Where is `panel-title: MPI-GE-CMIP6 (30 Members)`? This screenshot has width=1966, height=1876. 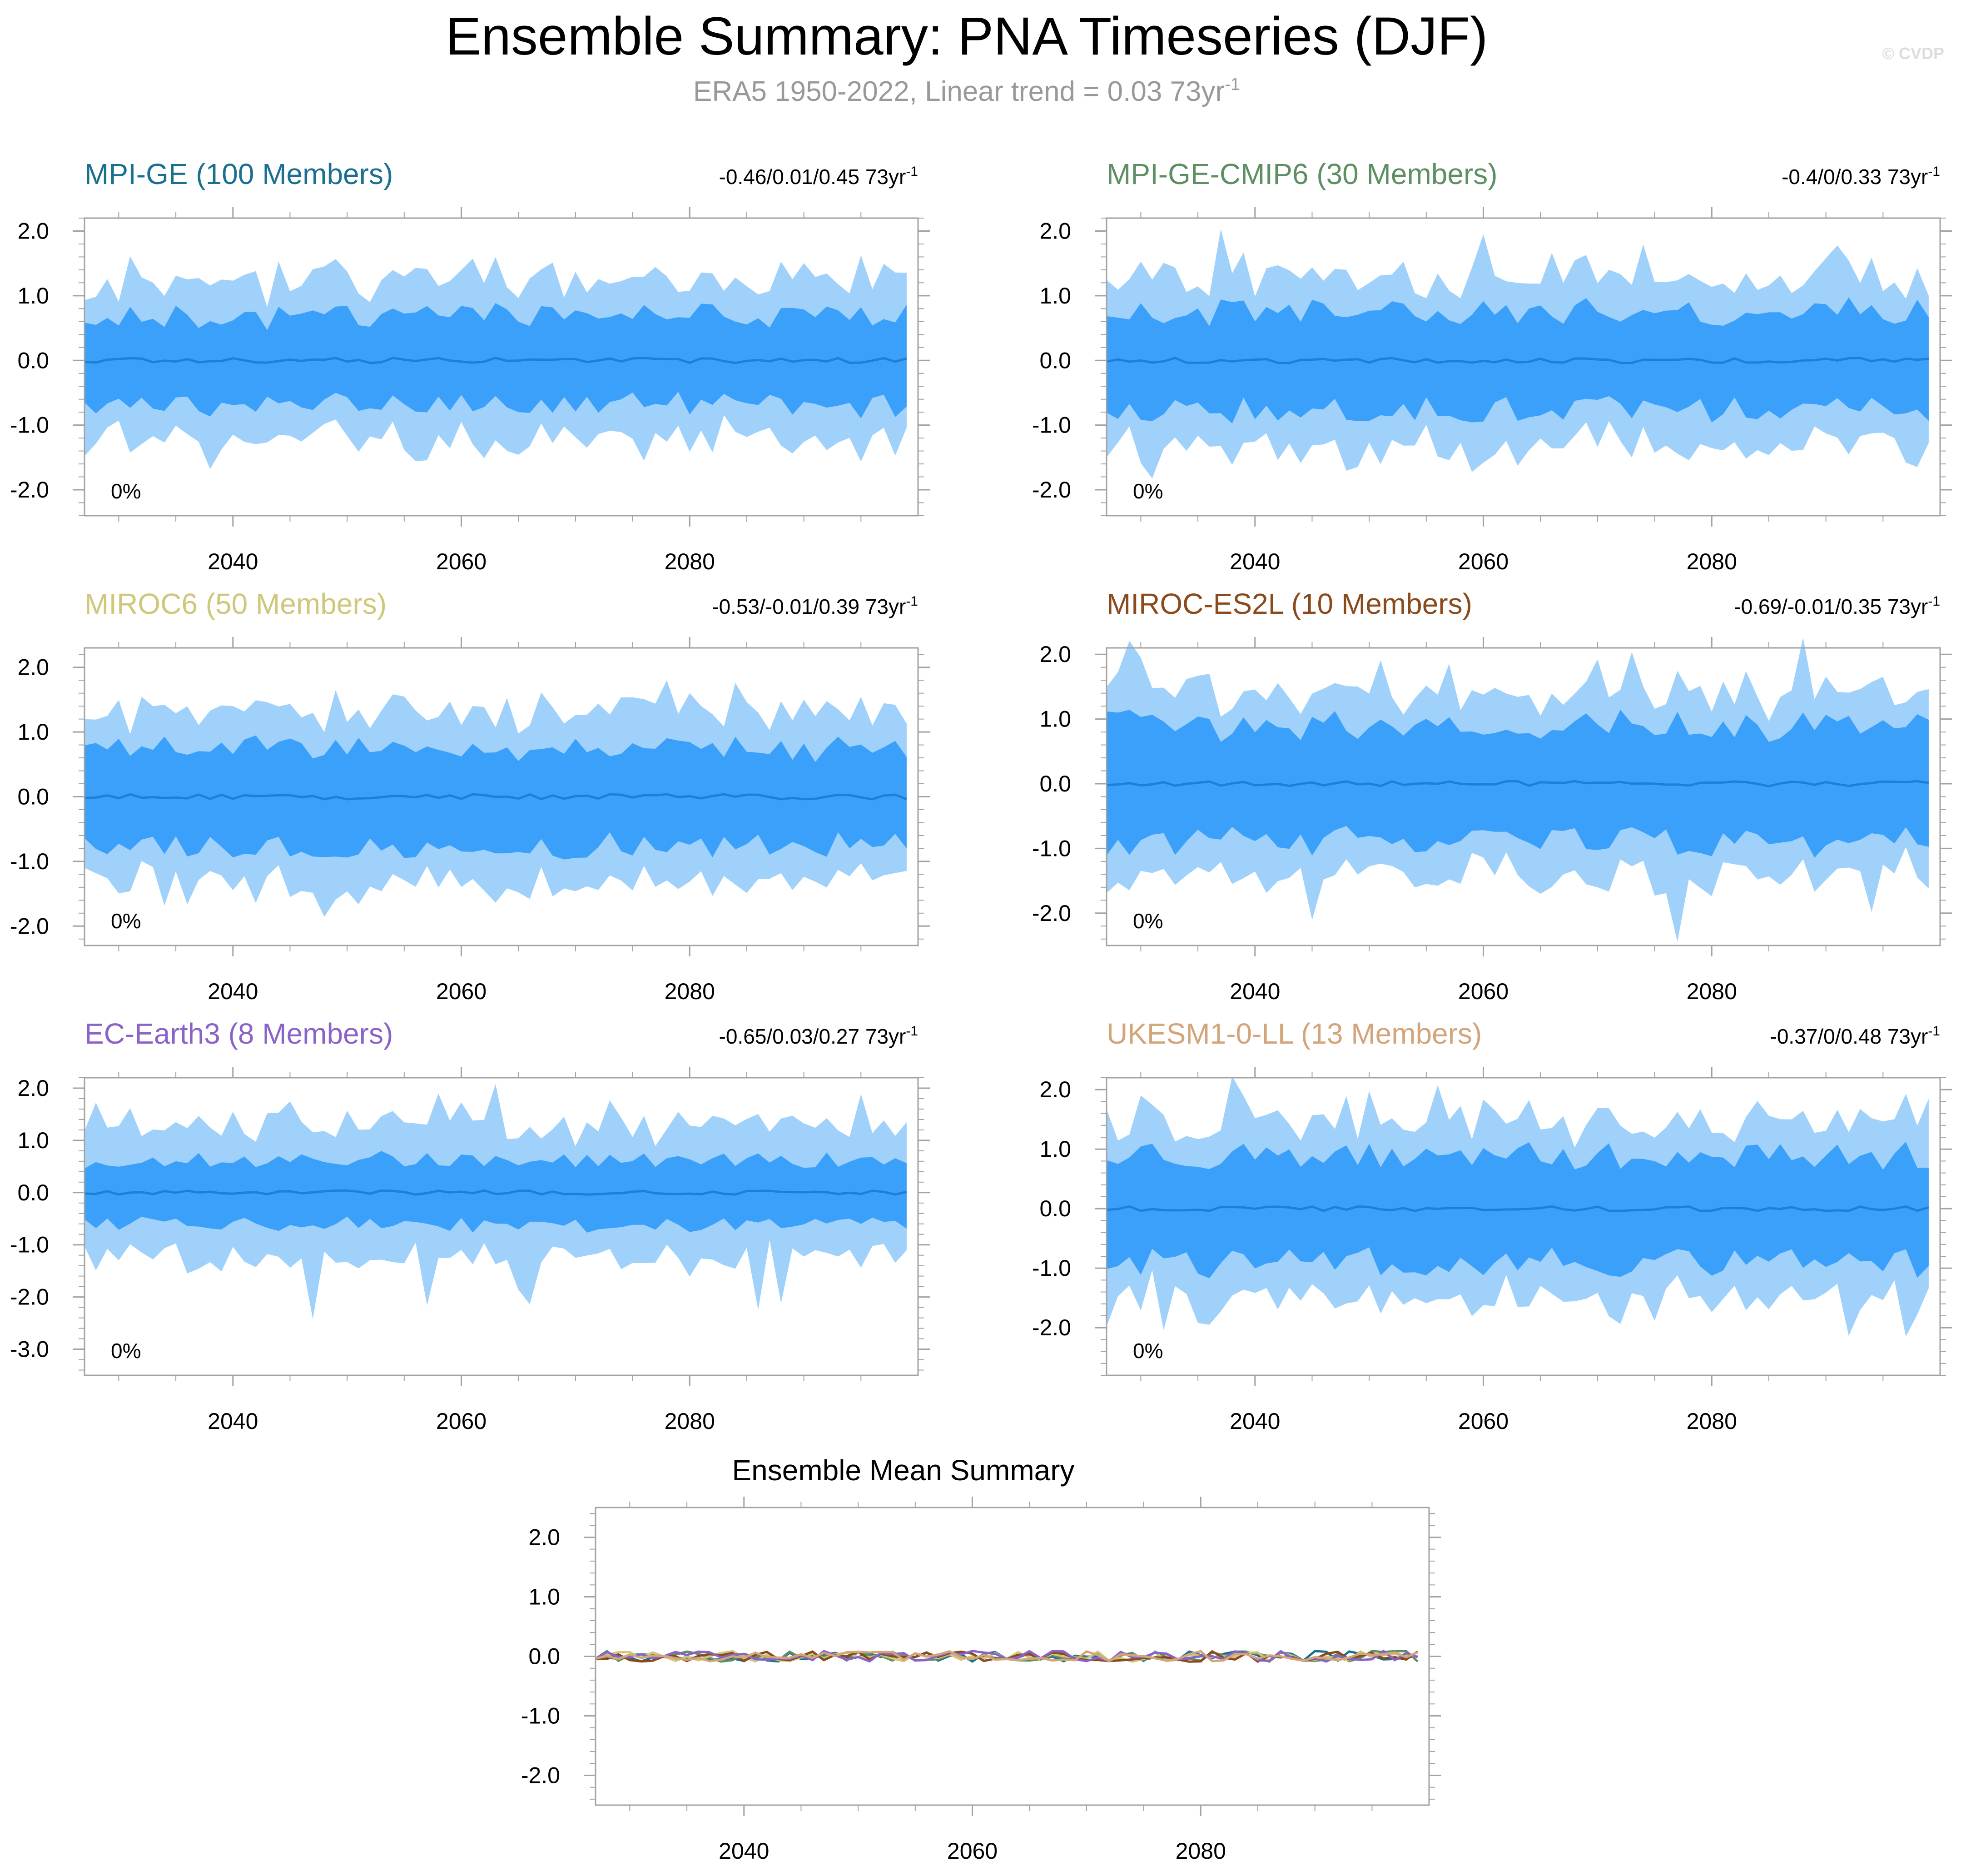 panel-title: MPI-GE-CMIP6 (30 Members) is located at coordinates (1302, 174).